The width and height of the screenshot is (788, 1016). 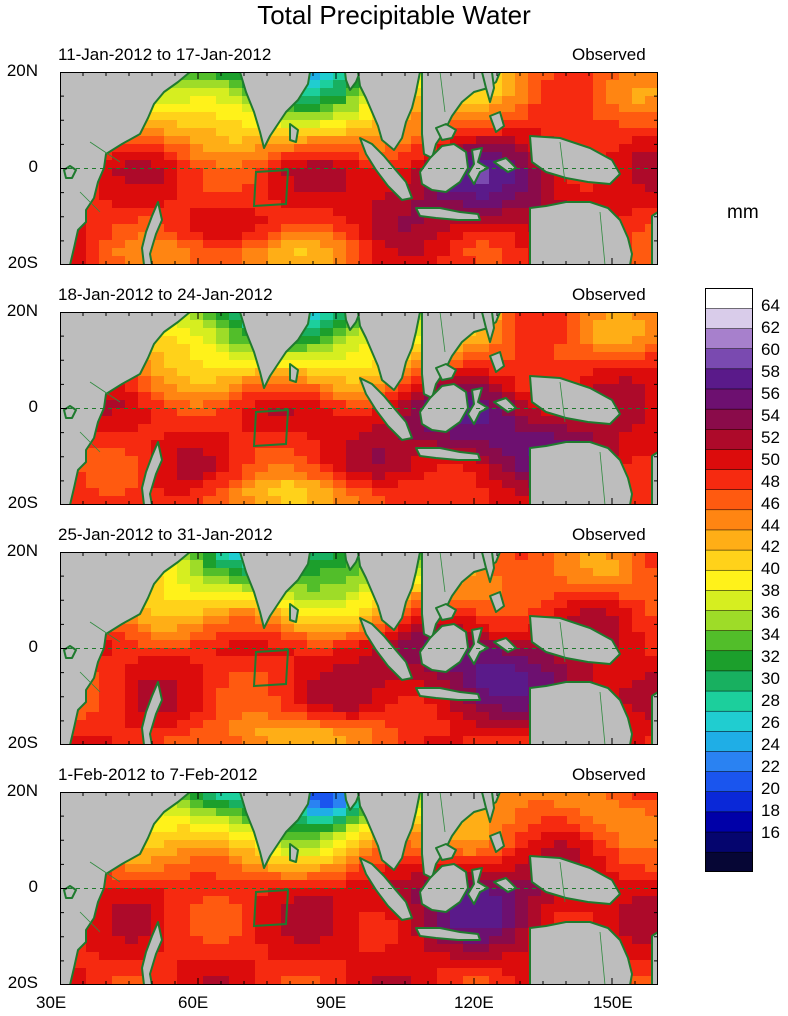 I want to click on colorbar-tick-label: 46, so click(x=770, y=503).